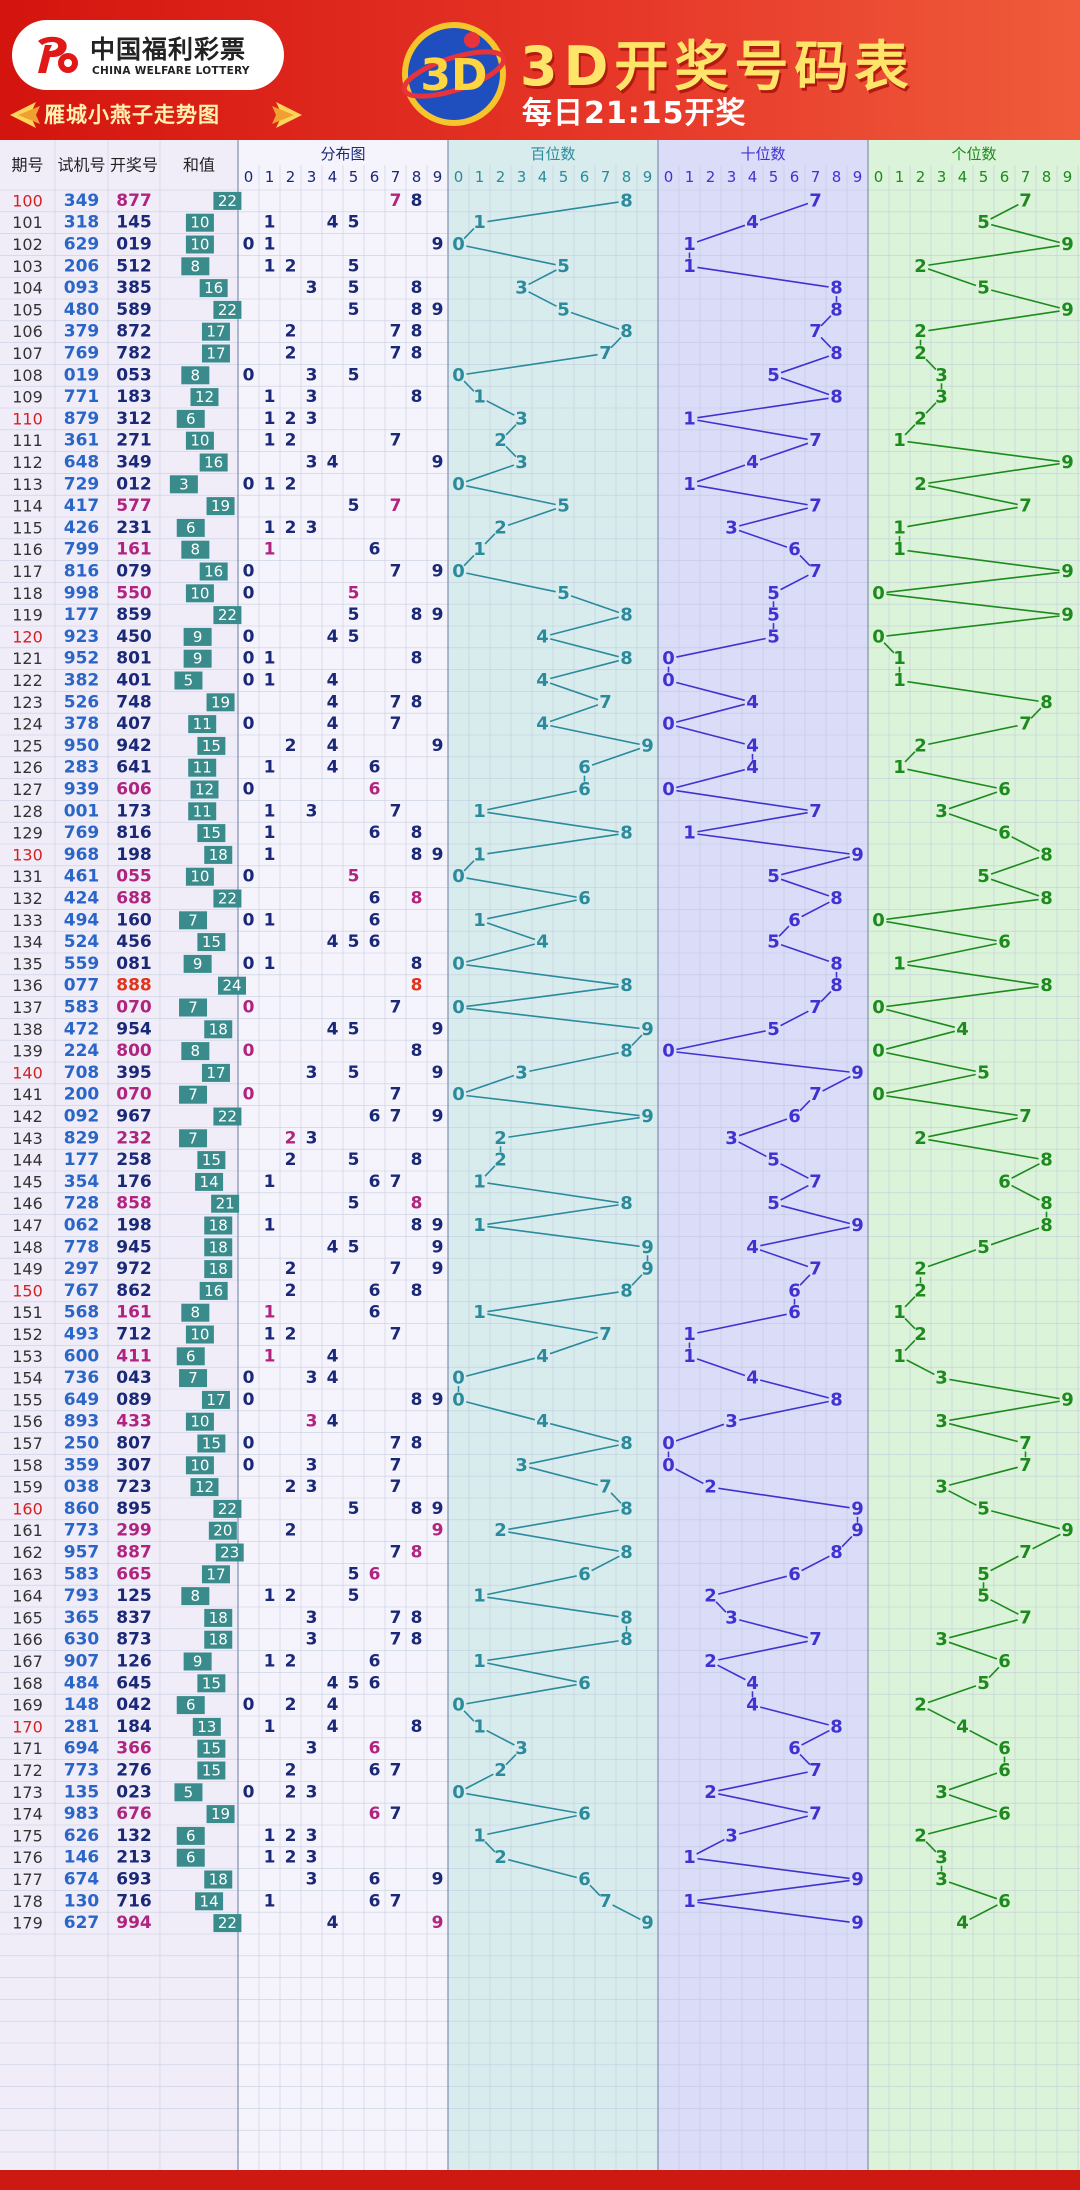 The image size is (1080, 2190). What do you see at coordinates (605, 353) in the screenshot?
I see `hundreds-digit-point: 7` at bounding box center [605, 353].